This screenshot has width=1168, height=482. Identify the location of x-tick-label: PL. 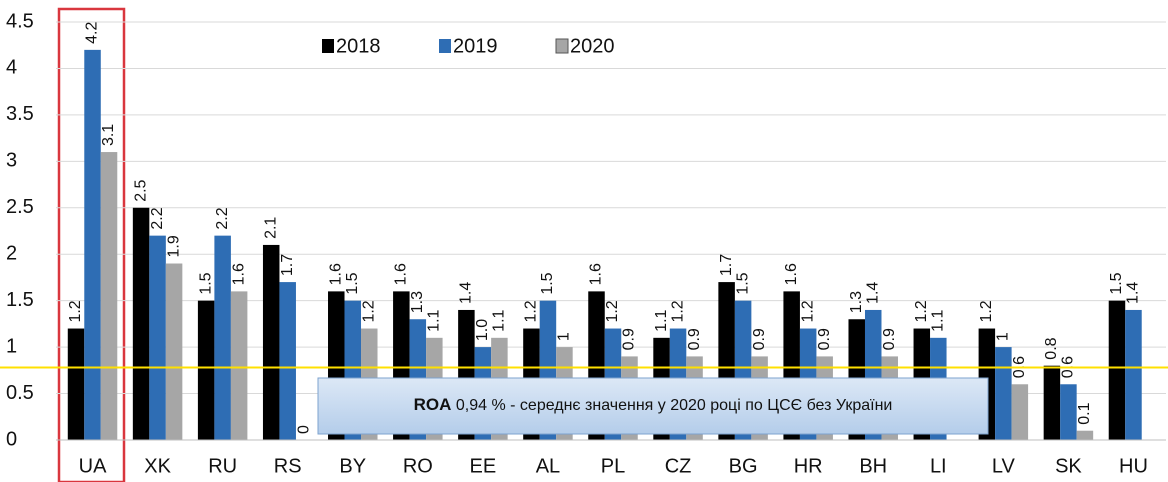
(613, 466).